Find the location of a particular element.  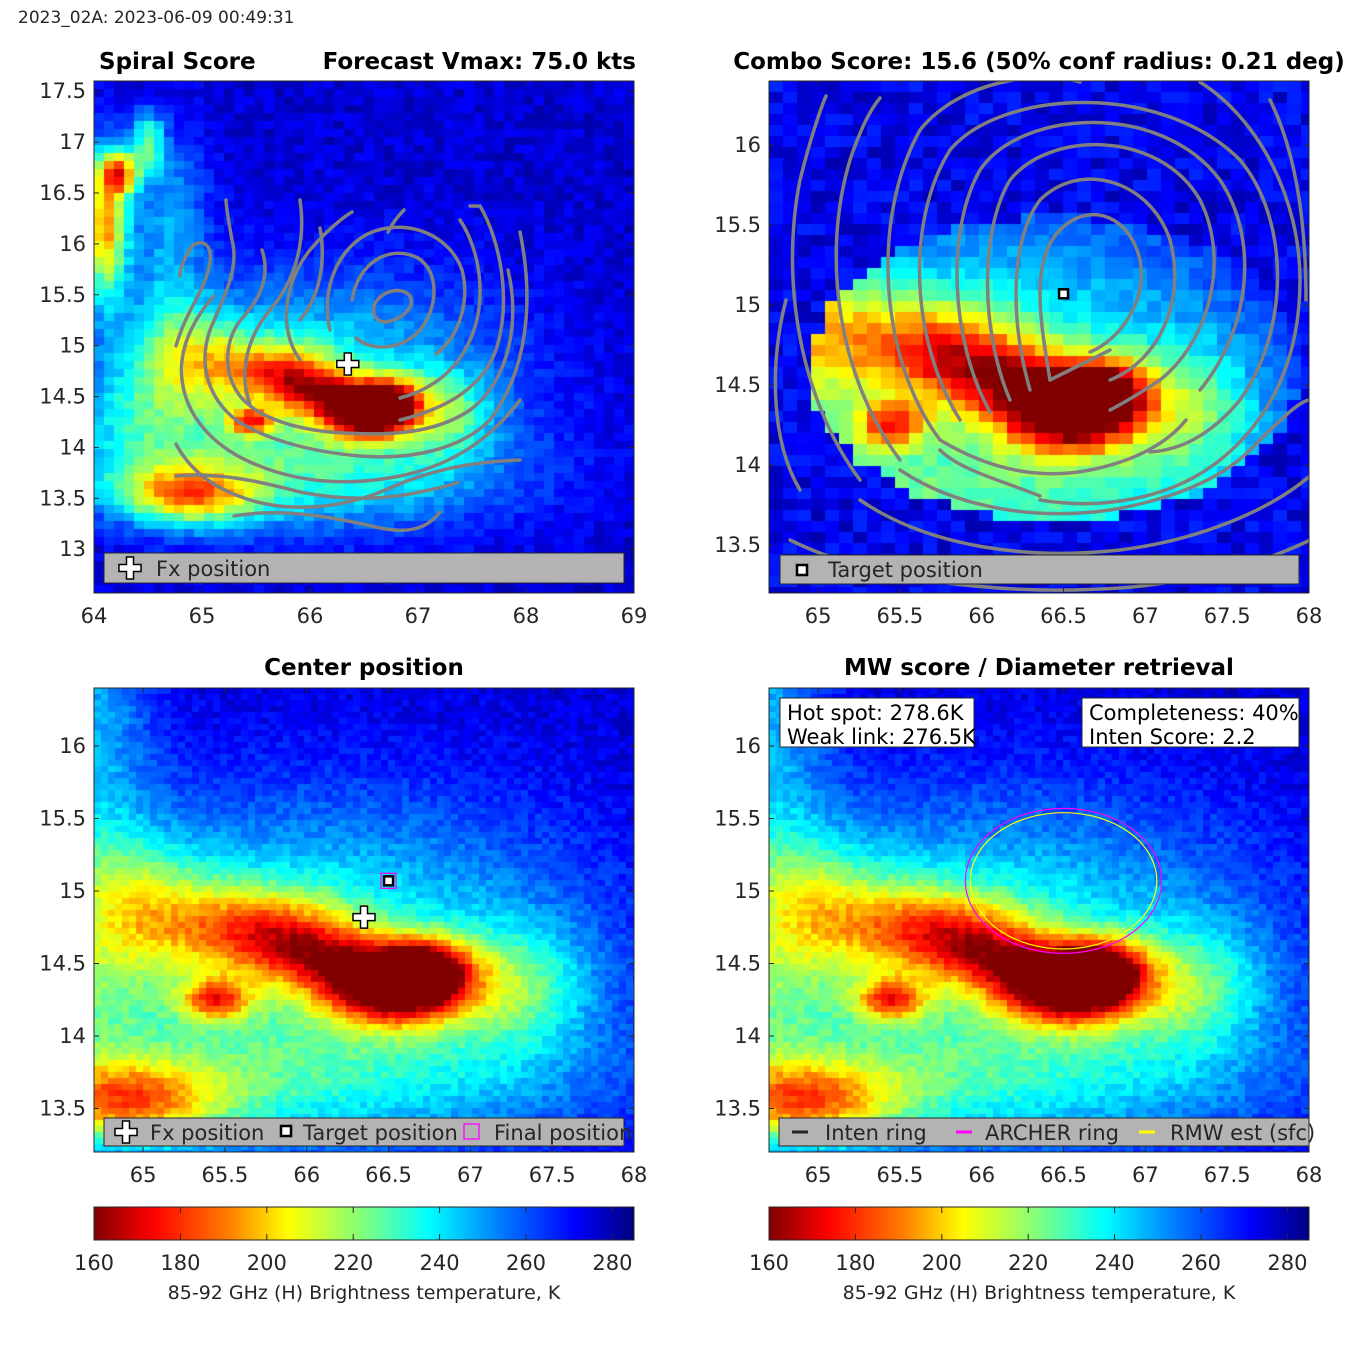

mw-info-left: Hot spot: 278.6K Weak link: 276.5K is located at coordinates (878, 723).